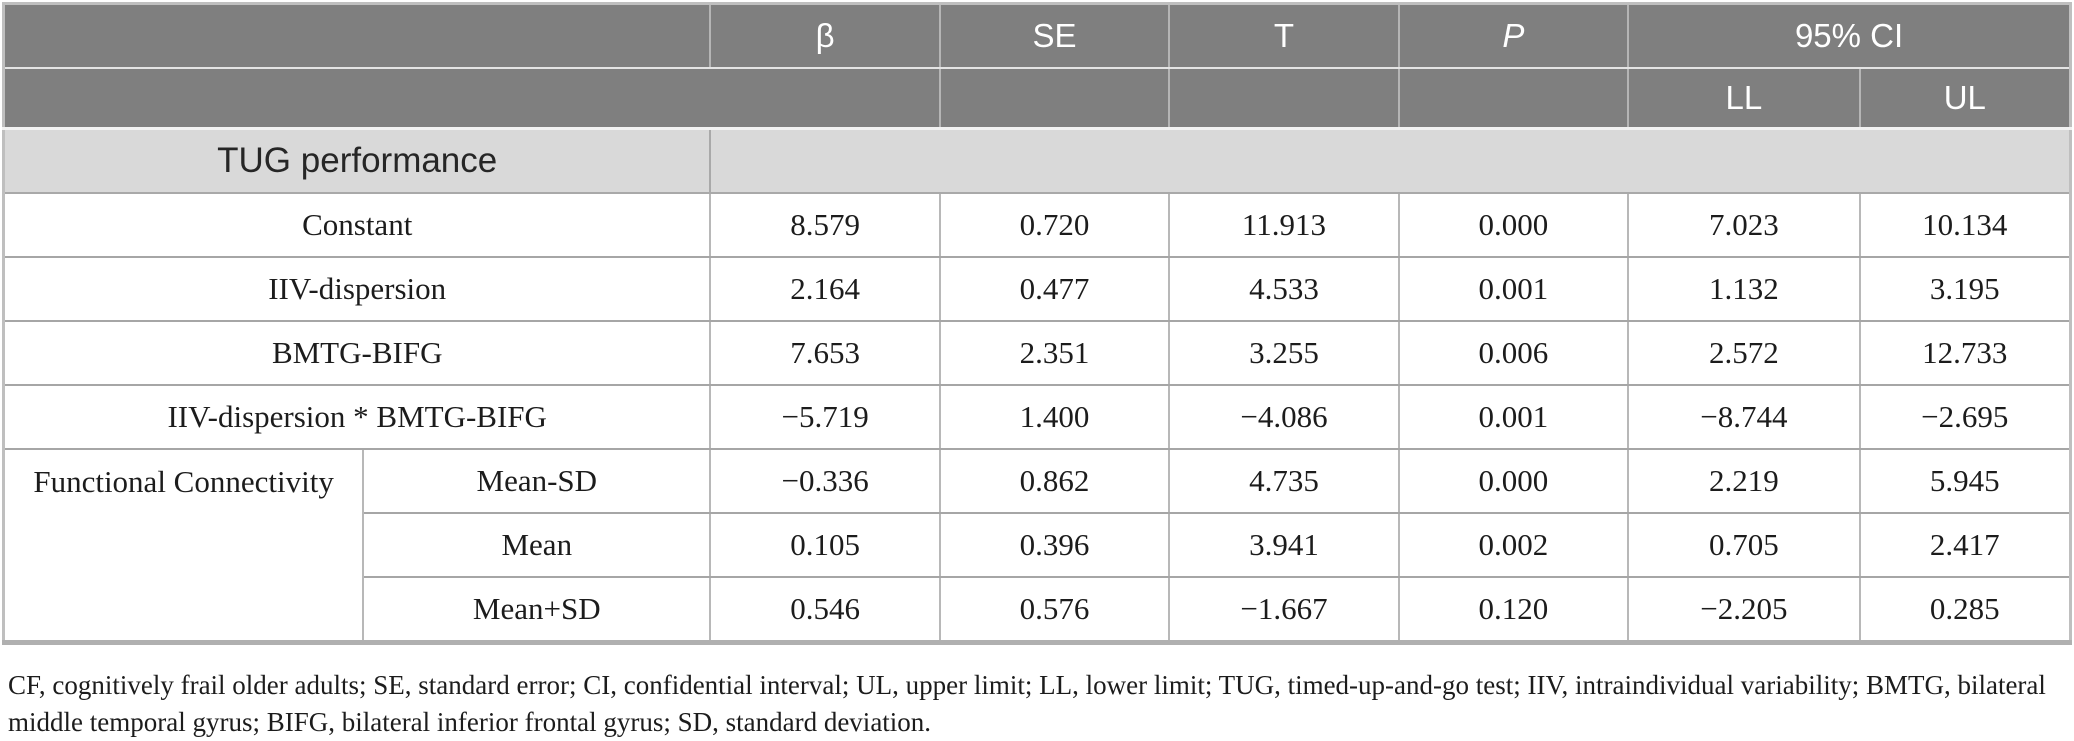 The height and width of the screenshot is (741, 2074). I want to click on table-cell: 0.285, so click(1965, 610).